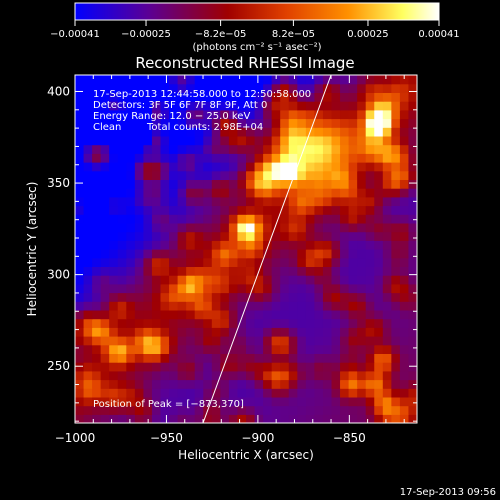  Describe the element at coordinates (58, 275) in the screenshot. I see `y-tick-label: 300` at that location.